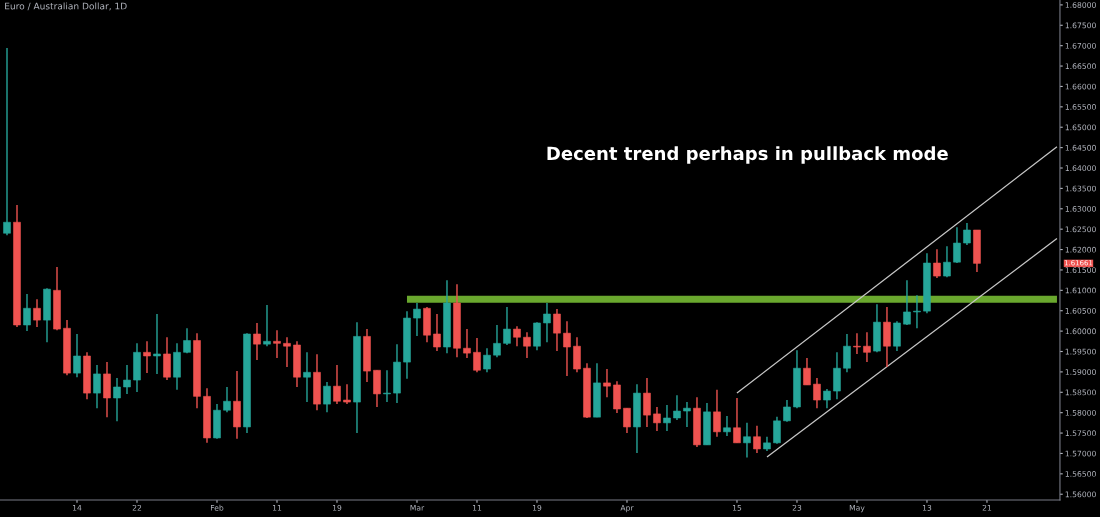 The width and height of the screenshot is (1100, 517). Describe the element at coordinates (66, 6) in the screenshot. I see `chart-title: Euro / Australian Dollar, 1D` at that location.